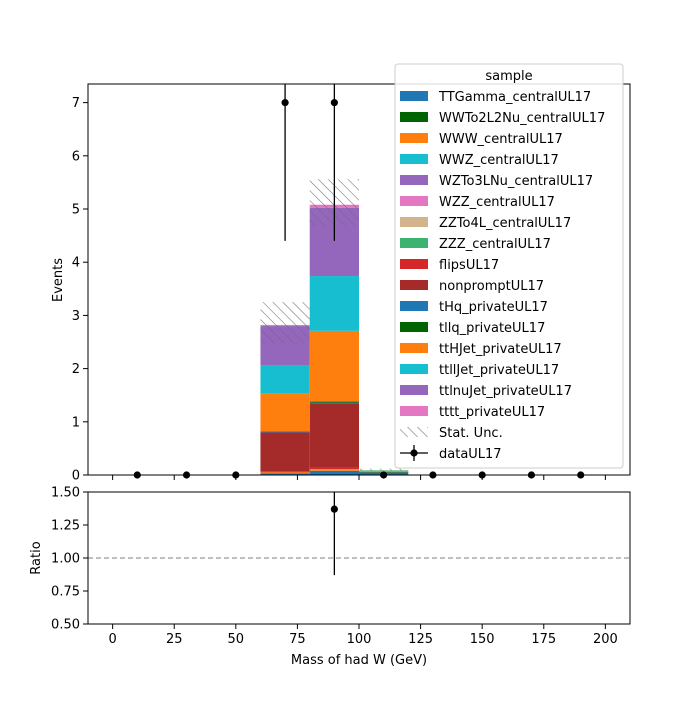 The width and height of the screenshot is (700, 705). What do you see at coordinates (414, 159) in the screenshot?
I see `legend-swatch-WWZ_centralUL17` at bounding box center [414, 159].